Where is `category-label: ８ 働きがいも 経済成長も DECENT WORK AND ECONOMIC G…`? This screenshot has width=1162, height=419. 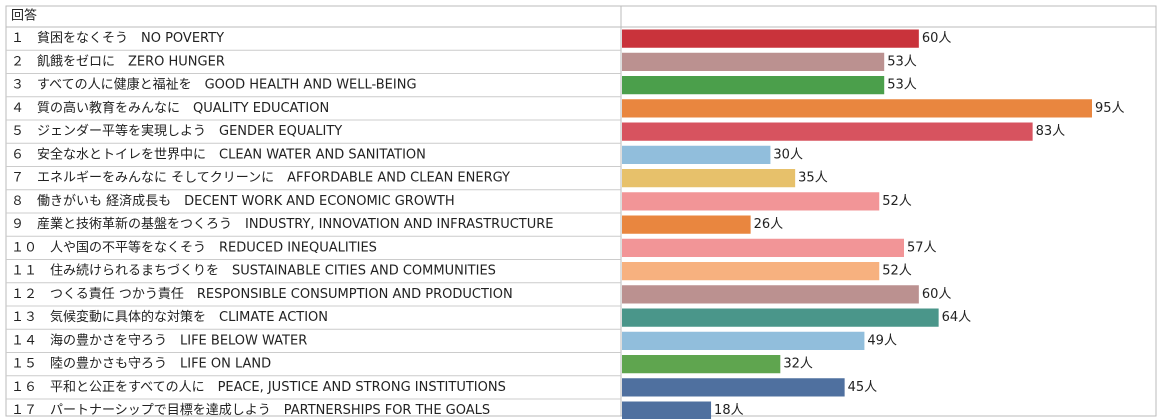 category-label: ８ 働きがいも 経済成長も DECENT WORK AND ECONOMIC G… is located at coordinates (233, 201).